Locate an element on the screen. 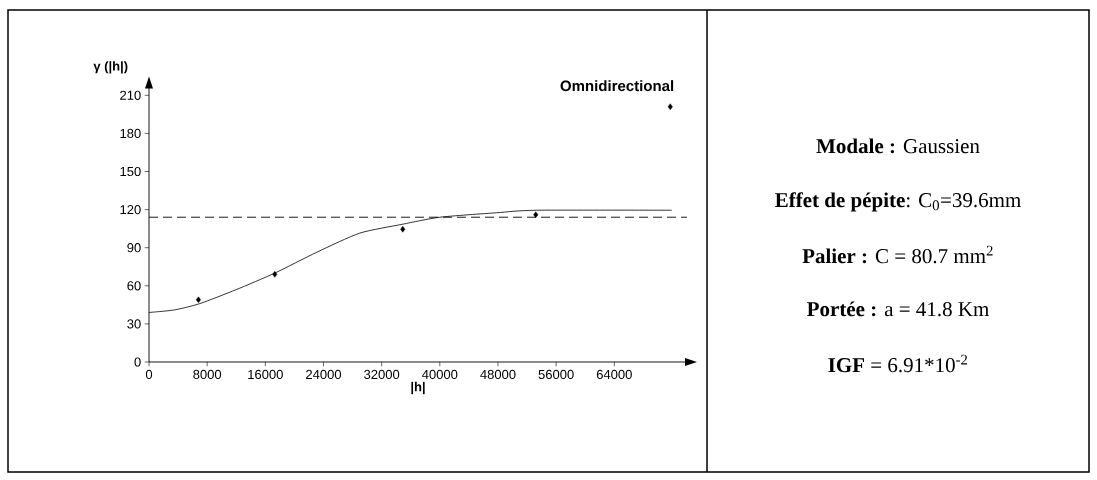  x-tick-label: 56000 is located at coordinates (556, 374).